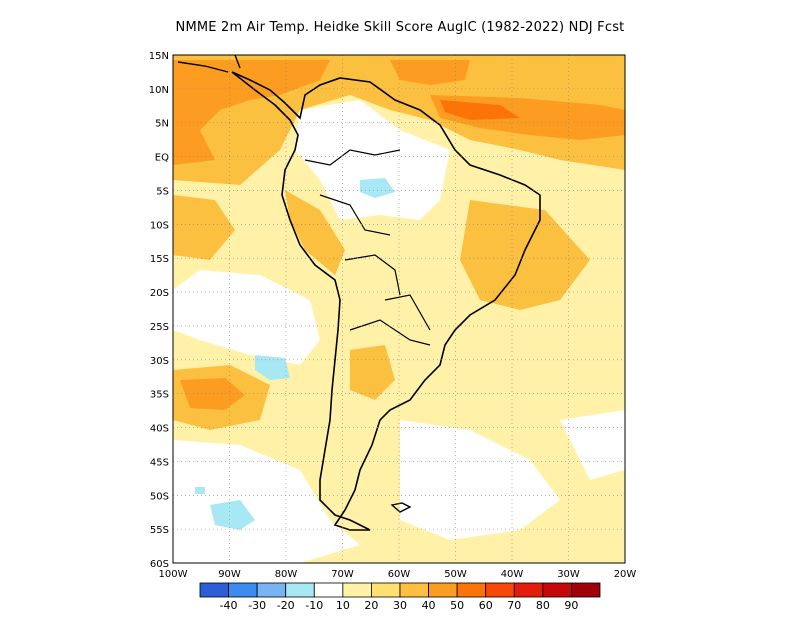  I want to click on lat-tick-label: 55S, so click(159, 530).